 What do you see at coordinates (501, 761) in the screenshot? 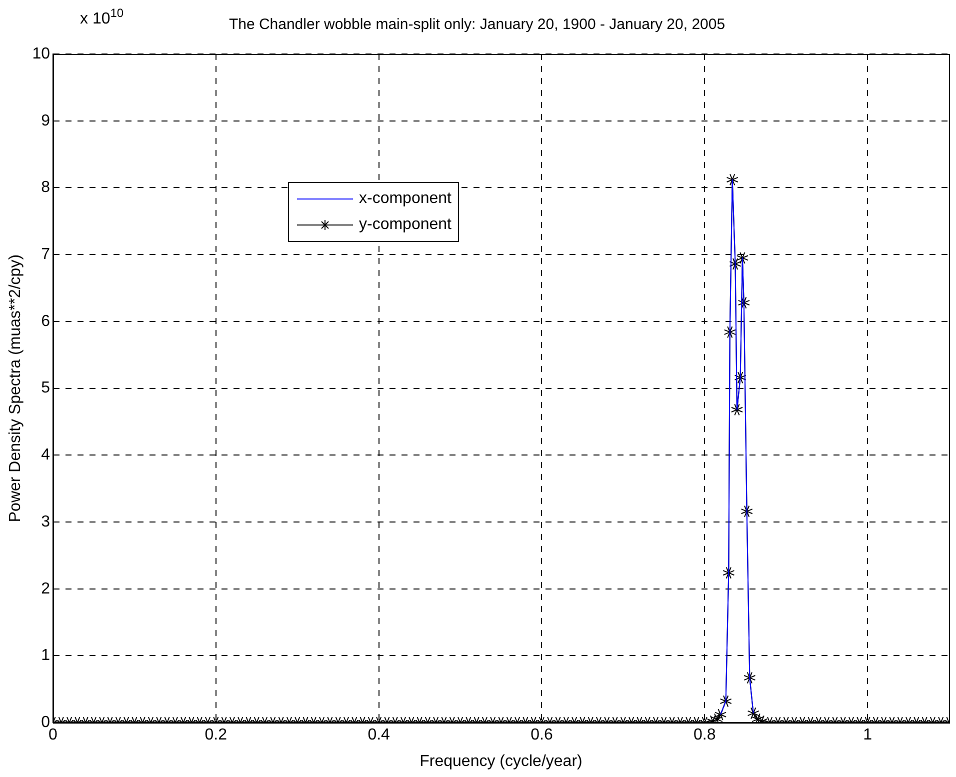
I see `x-axis-title: Frequency (cycle/year)` at bounding box center [501, 761].